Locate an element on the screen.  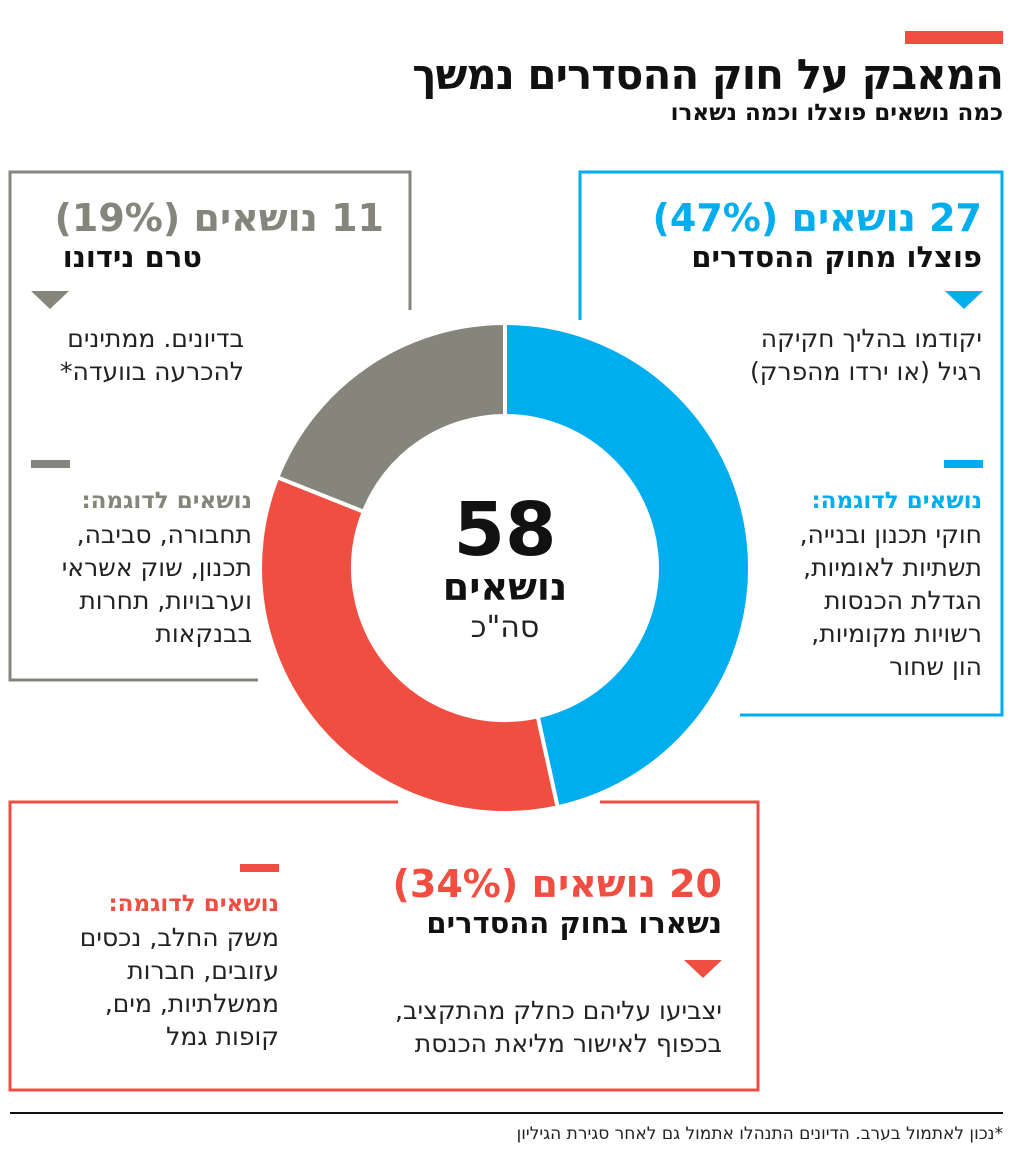
split-examples-title: נושאים לדוגמה: is located at coordinates (896, 501).